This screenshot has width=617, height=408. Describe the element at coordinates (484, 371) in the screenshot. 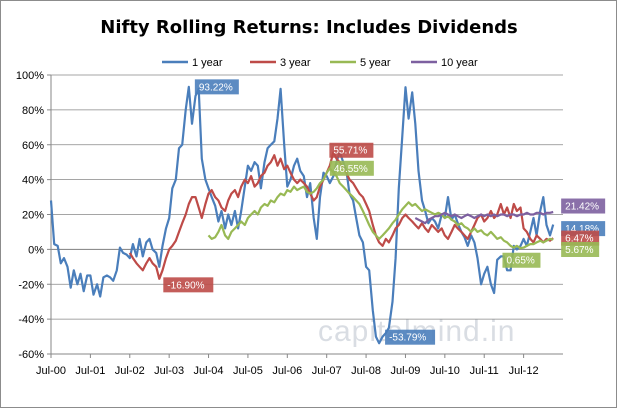

I see `x-tick-label: Jul-11` at that location.